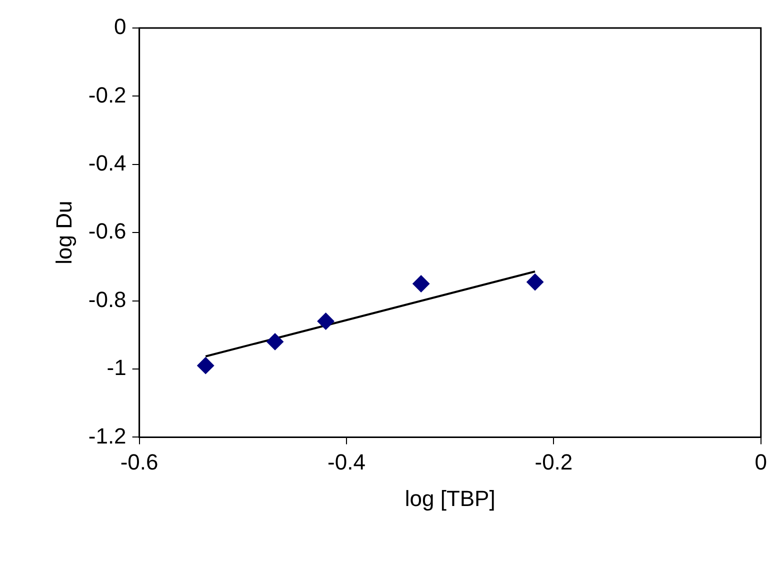  Describe the element at coordinates (107, 163) in the screenshot. I see `y-tick-label: -0.4` at that location.